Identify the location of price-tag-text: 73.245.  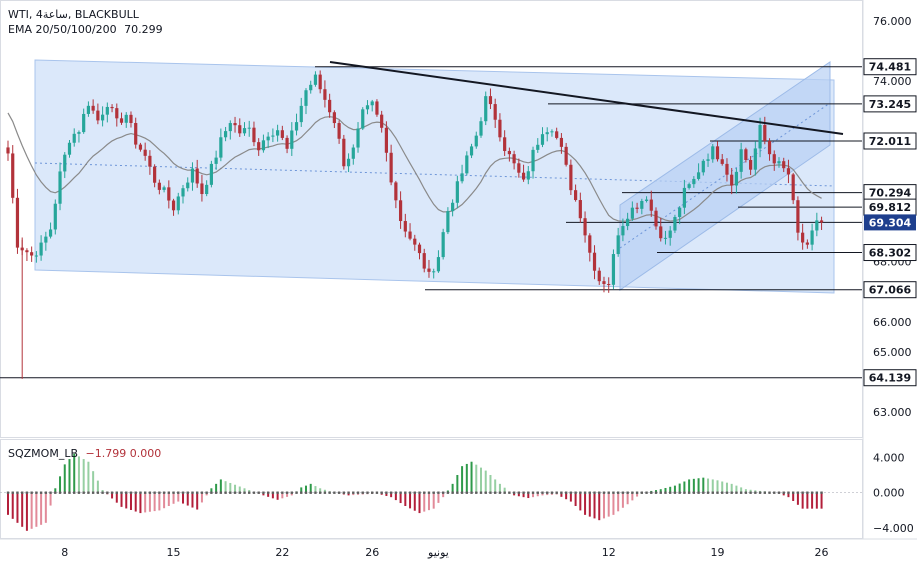
(890, 104).